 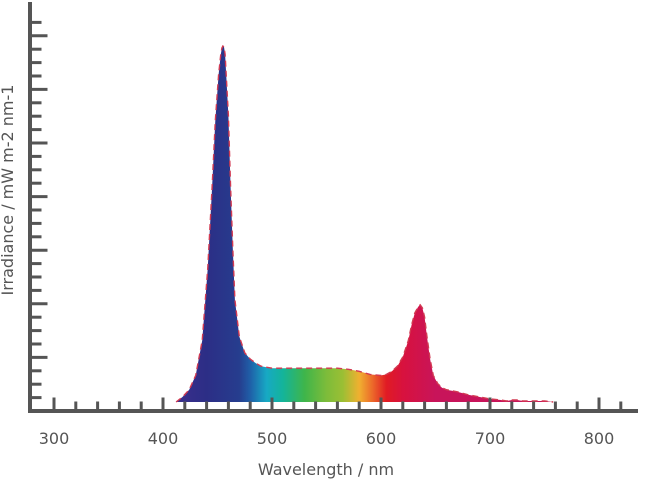 What do you see at coordinates (490, 438) in the screenshot?
I see `x-tick-label: 700` at bounding box center [490, 438].